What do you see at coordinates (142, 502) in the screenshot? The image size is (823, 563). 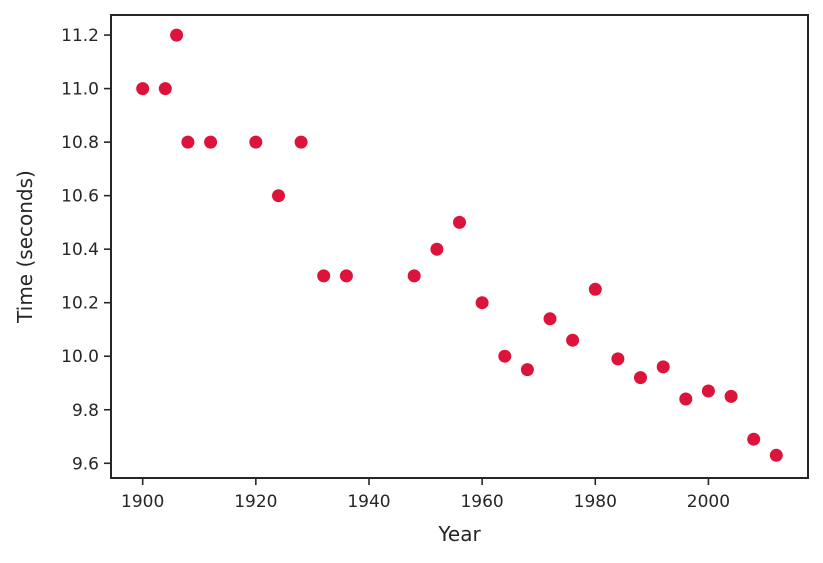 I see `x-tick-label: 1900` at bounding box center [142, 502].